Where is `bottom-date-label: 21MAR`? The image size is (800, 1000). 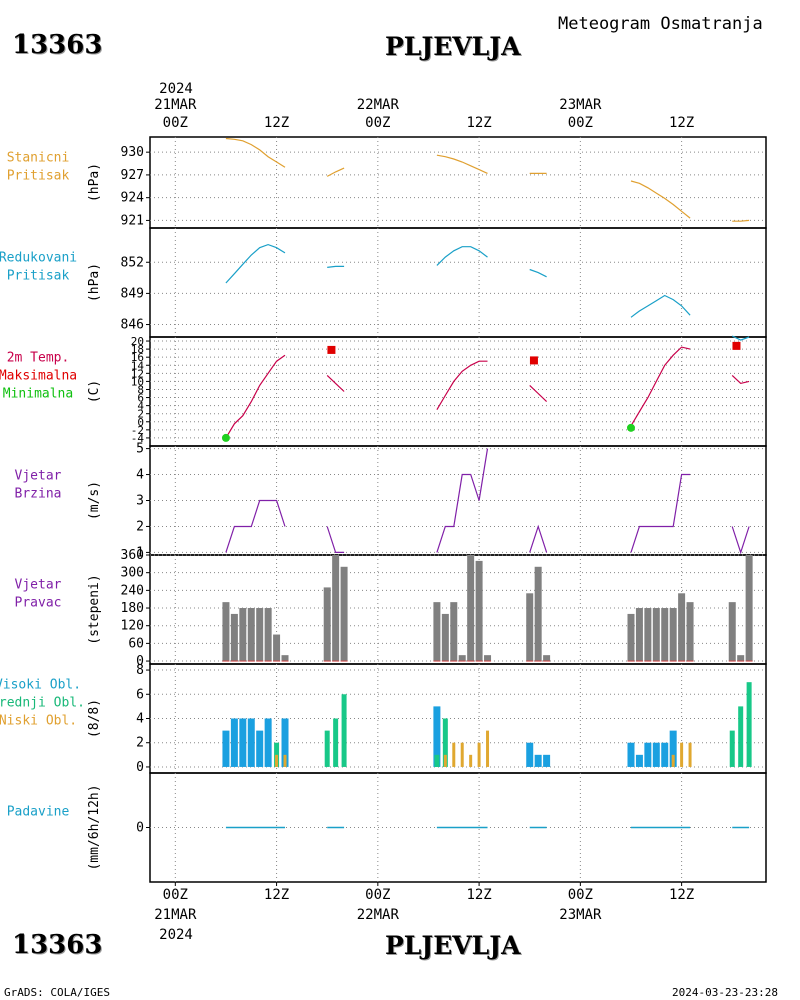
bottom-date-label: 21MAR is located at coordinates (175, 915).